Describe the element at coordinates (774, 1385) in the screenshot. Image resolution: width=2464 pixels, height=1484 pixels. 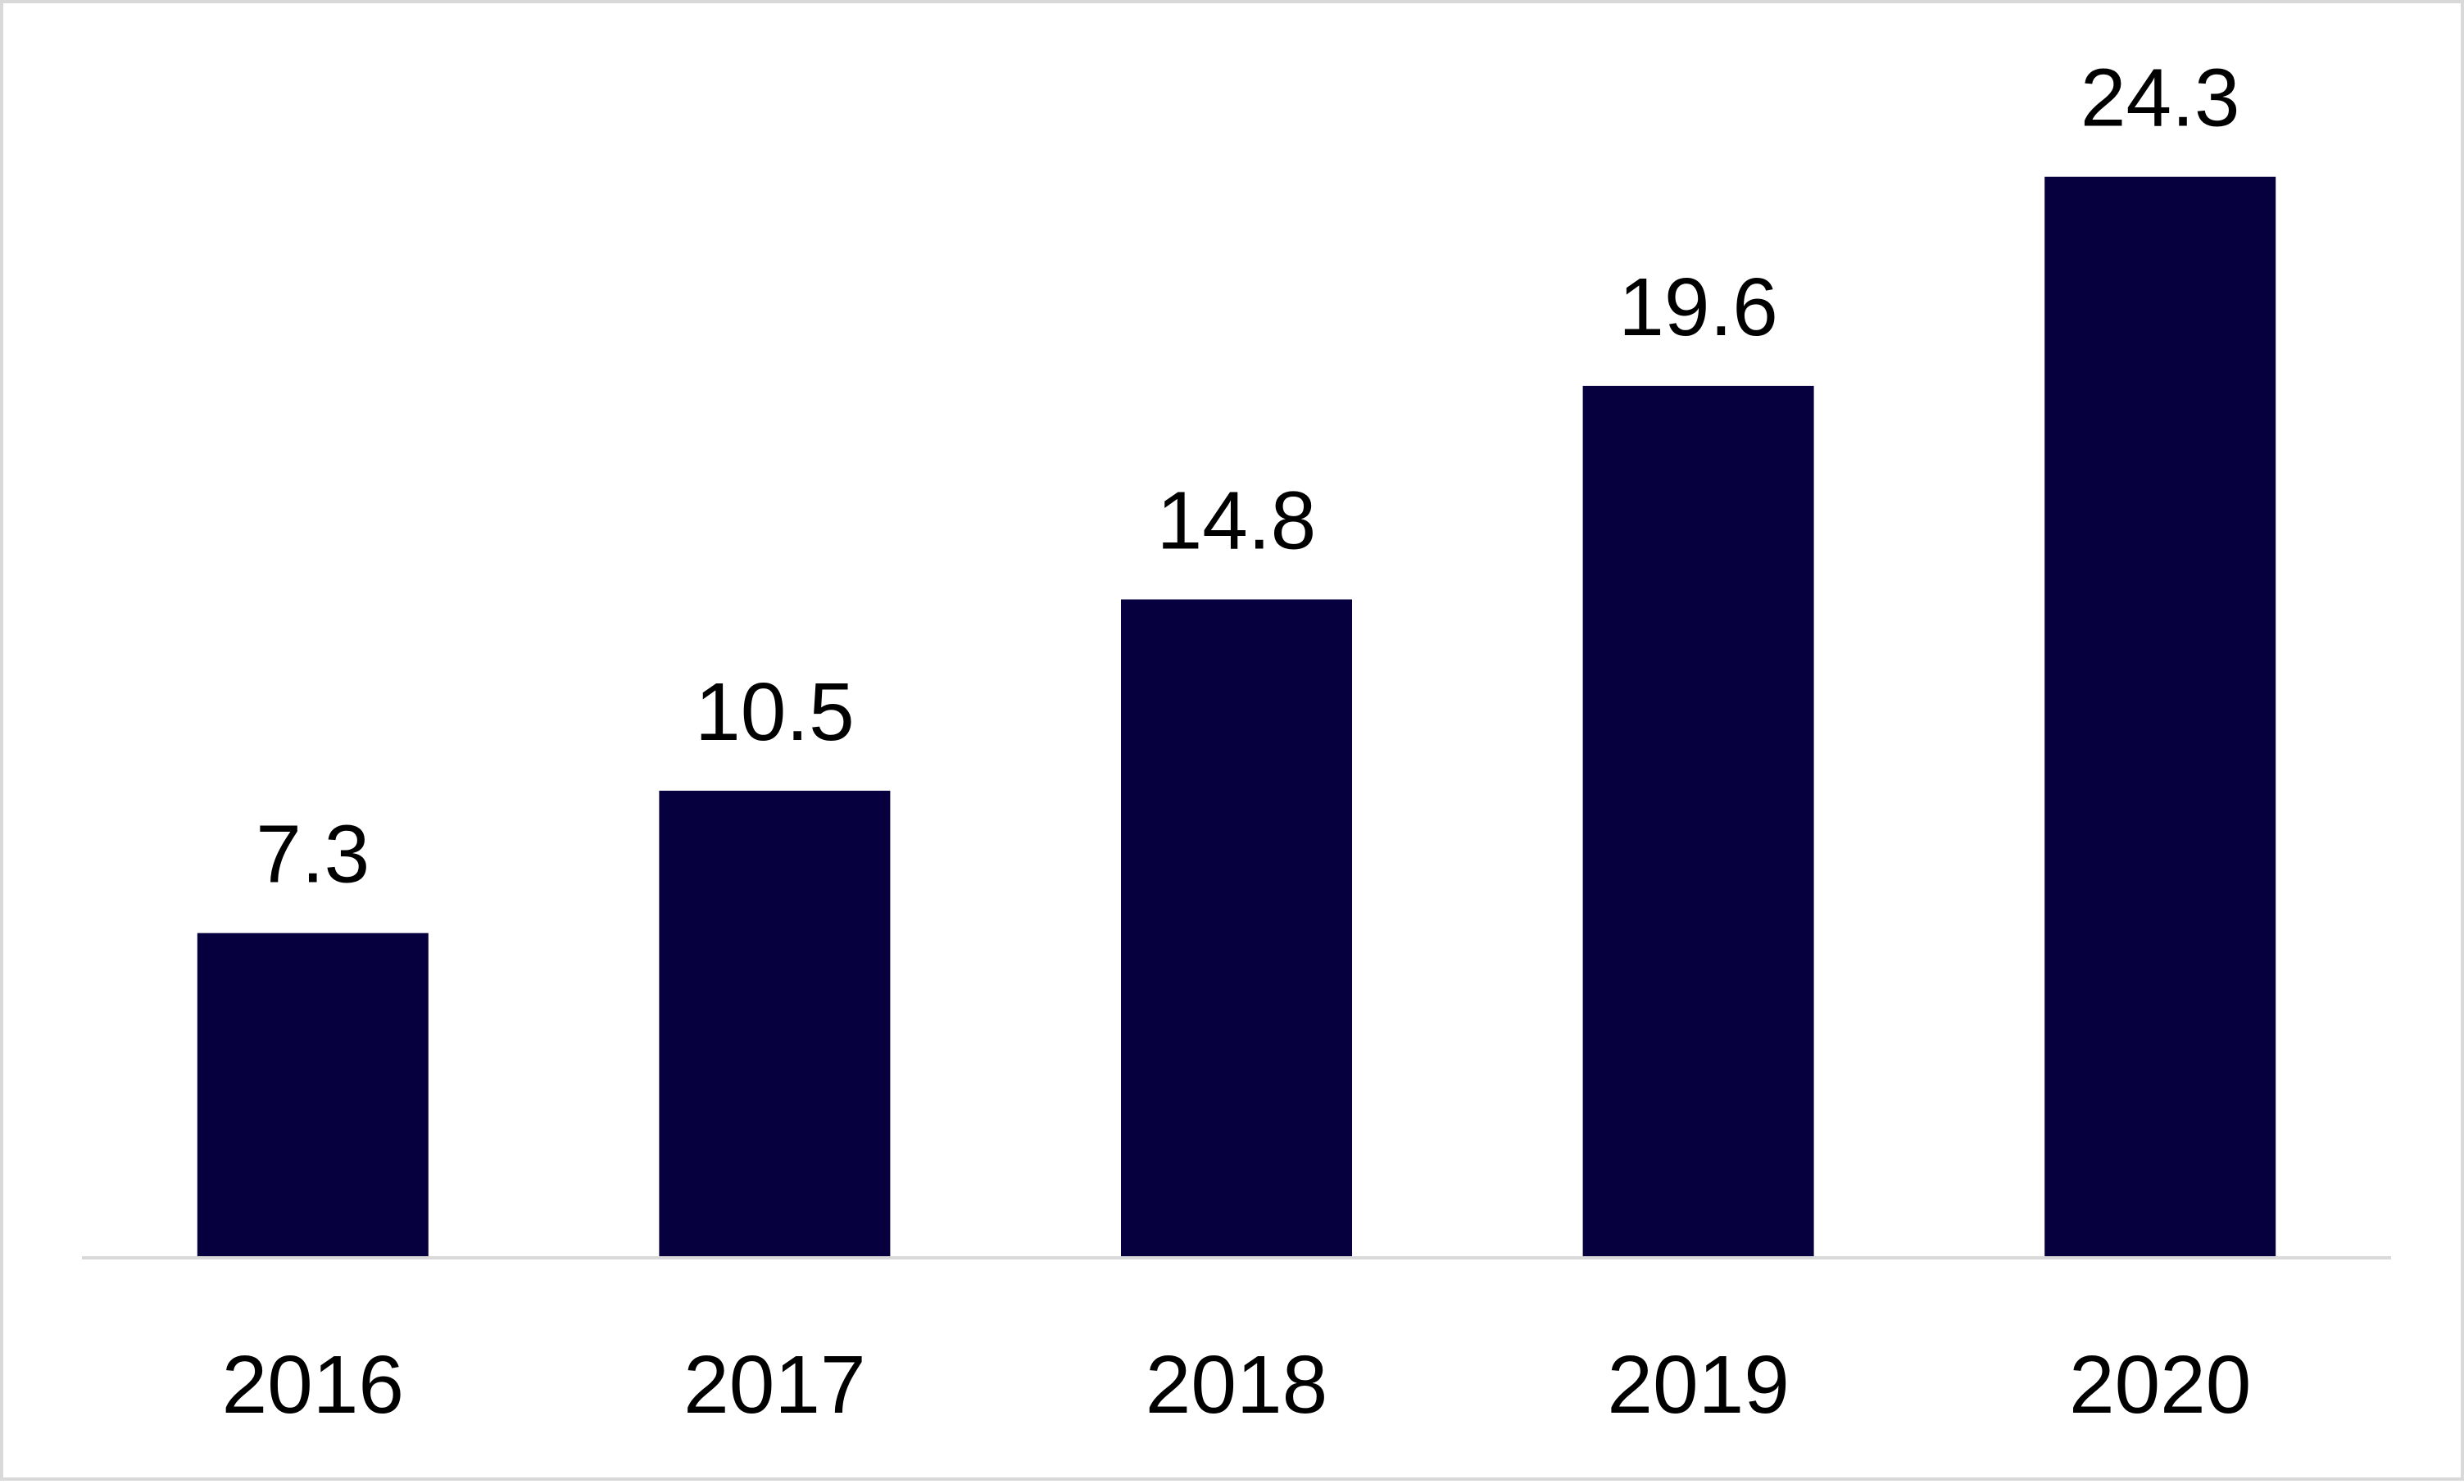
I see `x-tick-label-2017: 2017` at that location.